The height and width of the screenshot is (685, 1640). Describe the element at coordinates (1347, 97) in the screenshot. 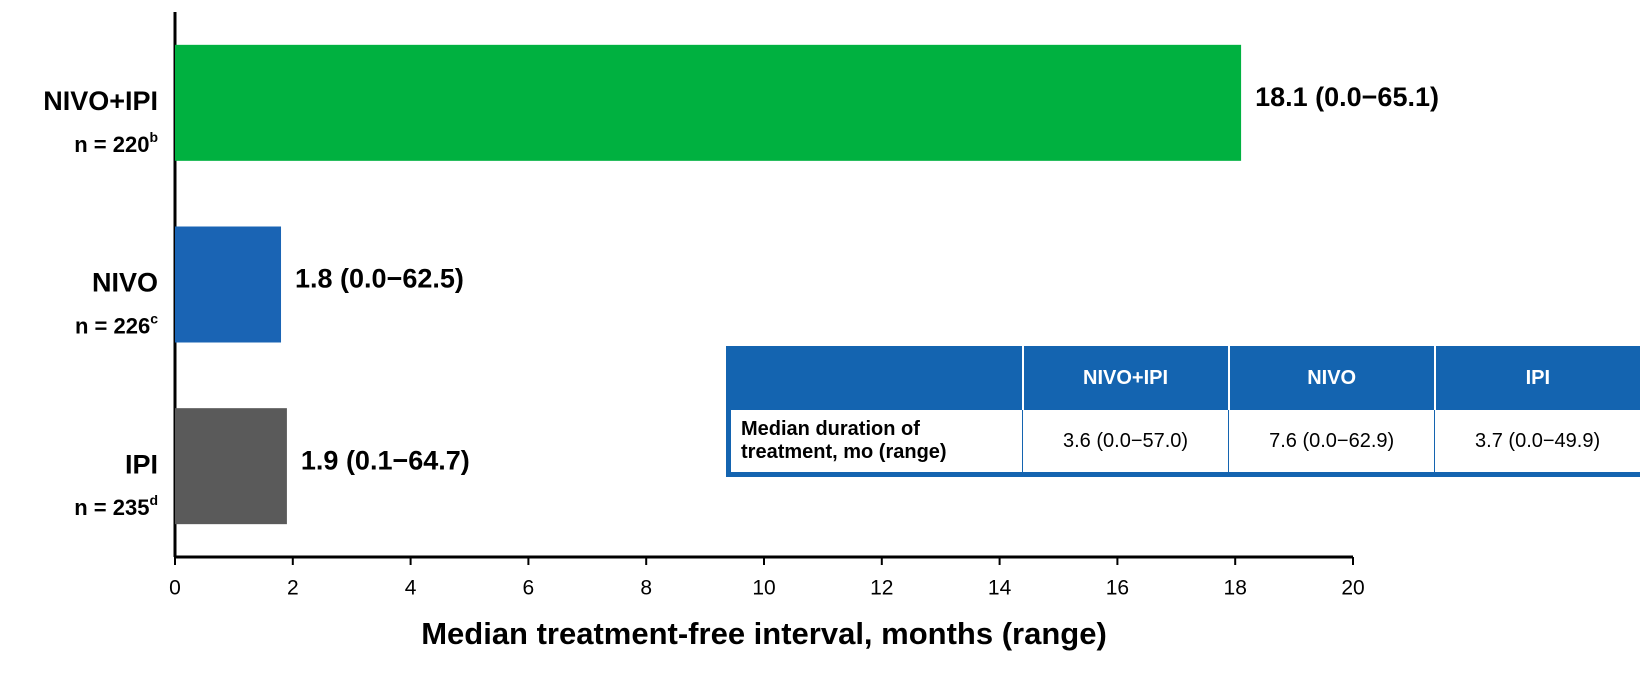

I see `value-label: 18.1 (0.0−65.1)` at that location.